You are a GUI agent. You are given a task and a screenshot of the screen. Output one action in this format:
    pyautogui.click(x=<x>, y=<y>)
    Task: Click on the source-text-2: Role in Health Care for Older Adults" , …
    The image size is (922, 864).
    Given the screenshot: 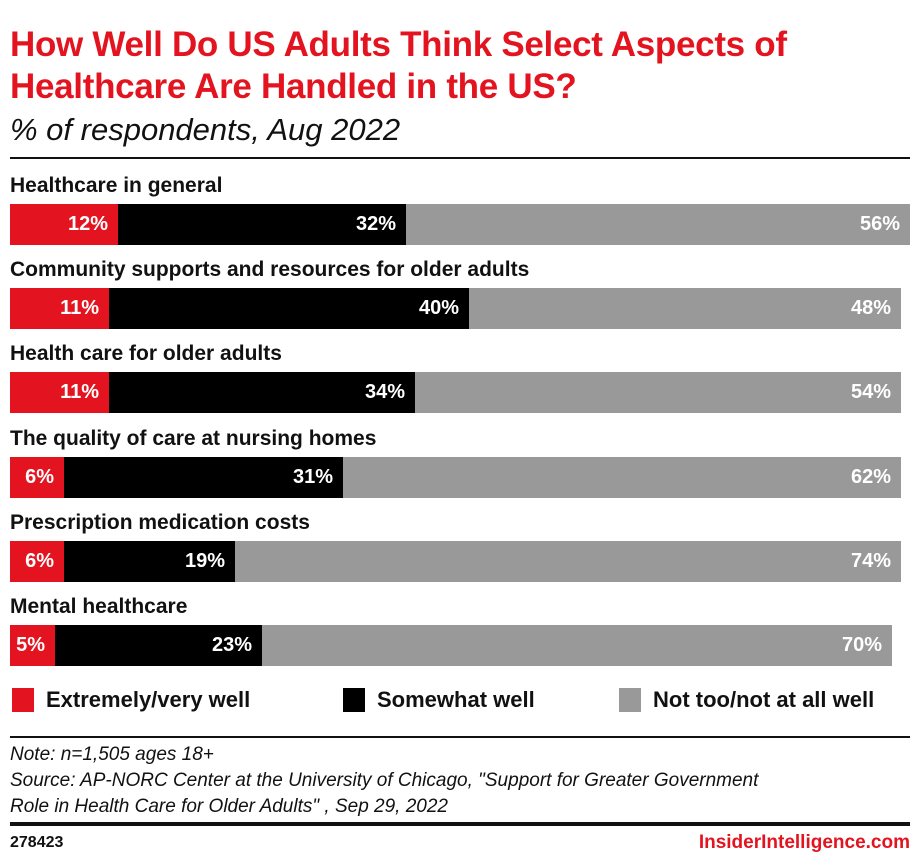 What is the action you would take?
    pyautogui.click(x=229, y=806)
    